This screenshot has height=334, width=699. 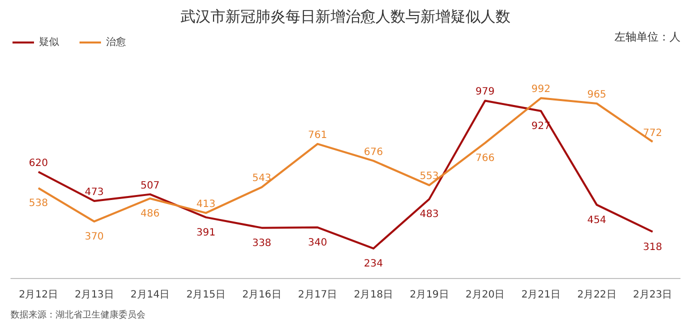 I want to click on data-label: 486, so click(x=150, y=214).